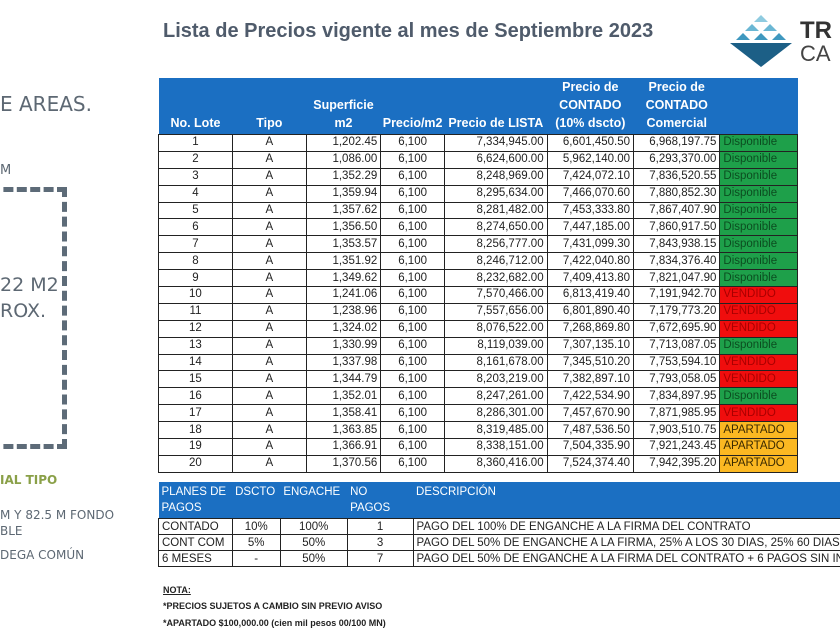 The width and height of the screenshot is (840, 630). I want to click on column-header: NO PAGOS, so click(380, 500).